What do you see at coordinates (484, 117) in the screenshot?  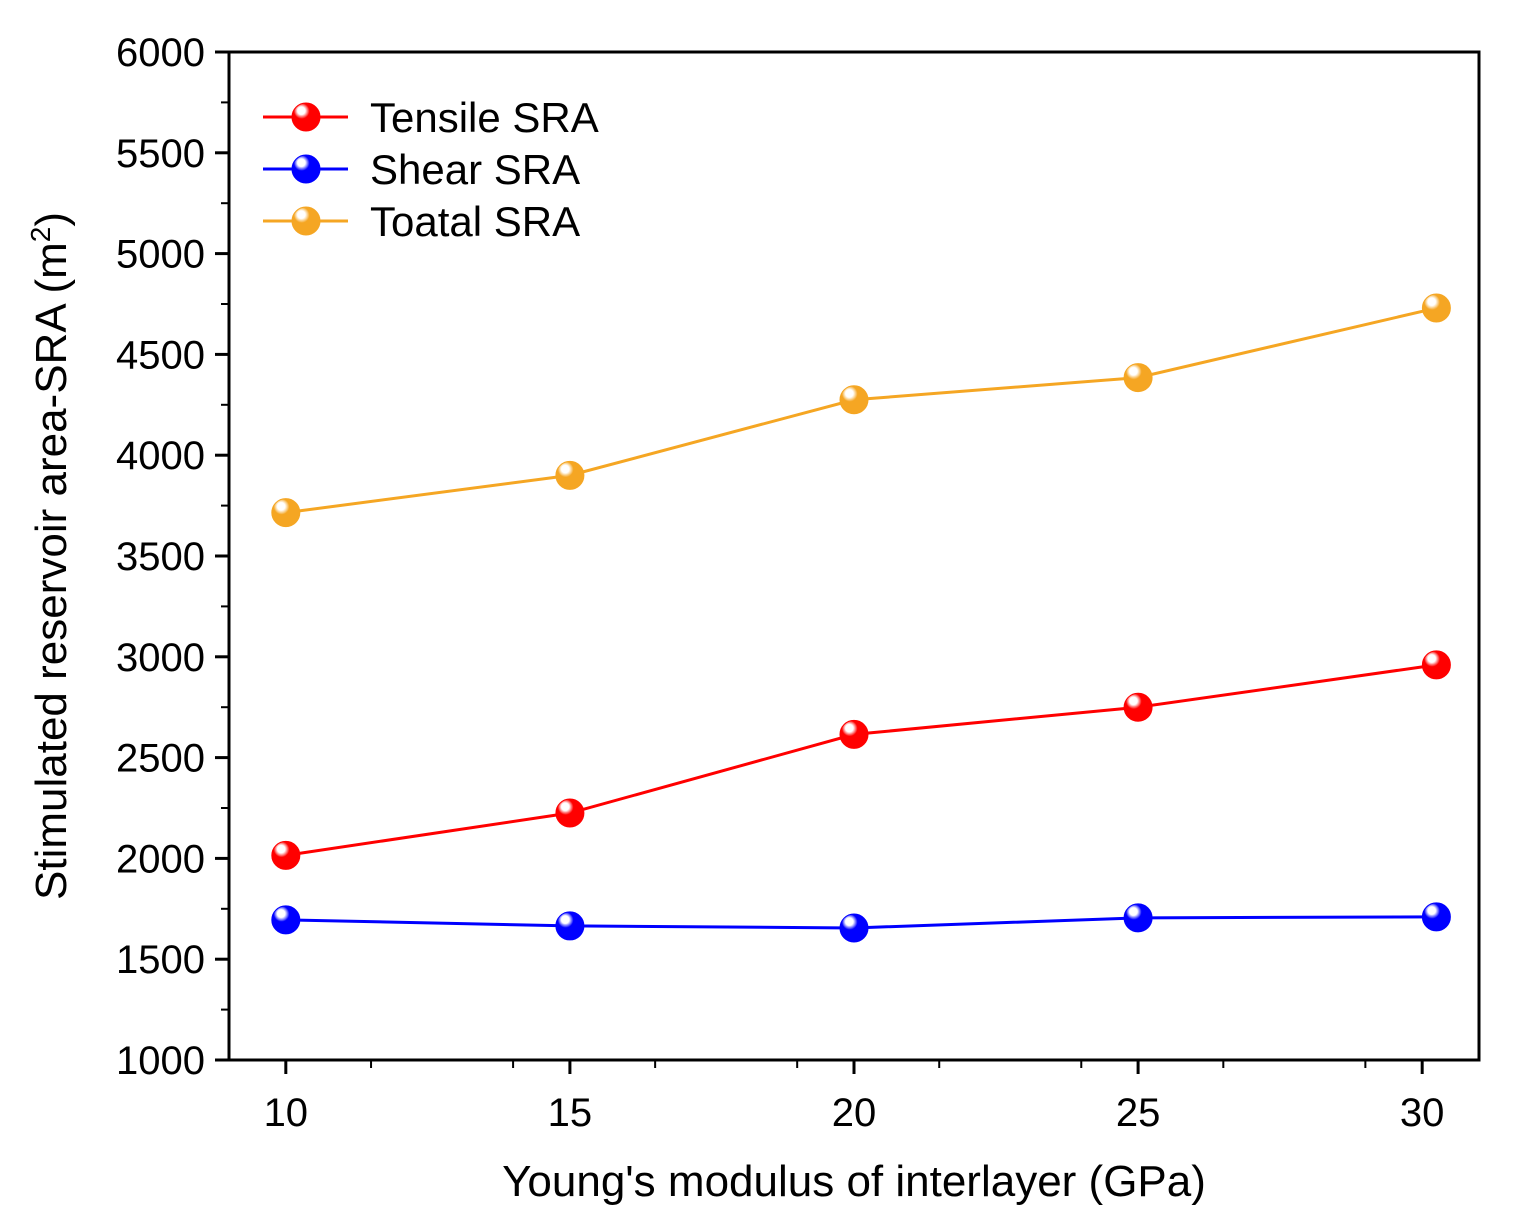 I see `legend-label: Tensile SRA` at bounding box center [484, 117].